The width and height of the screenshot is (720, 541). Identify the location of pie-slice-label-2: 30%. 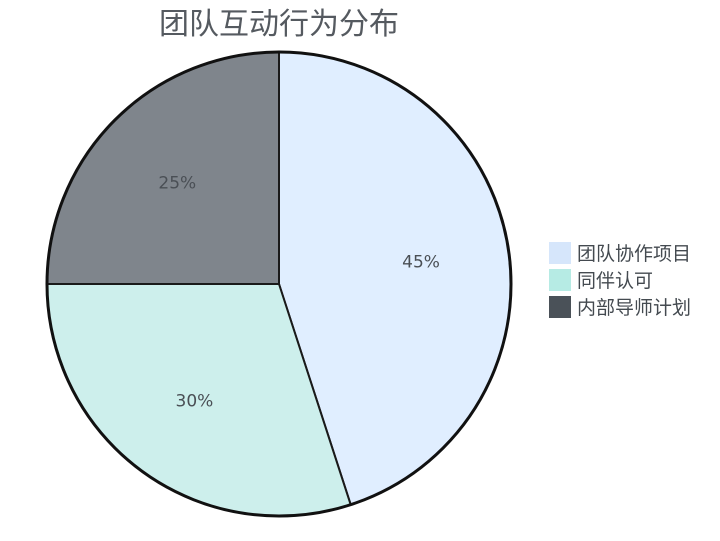
(195, 401).